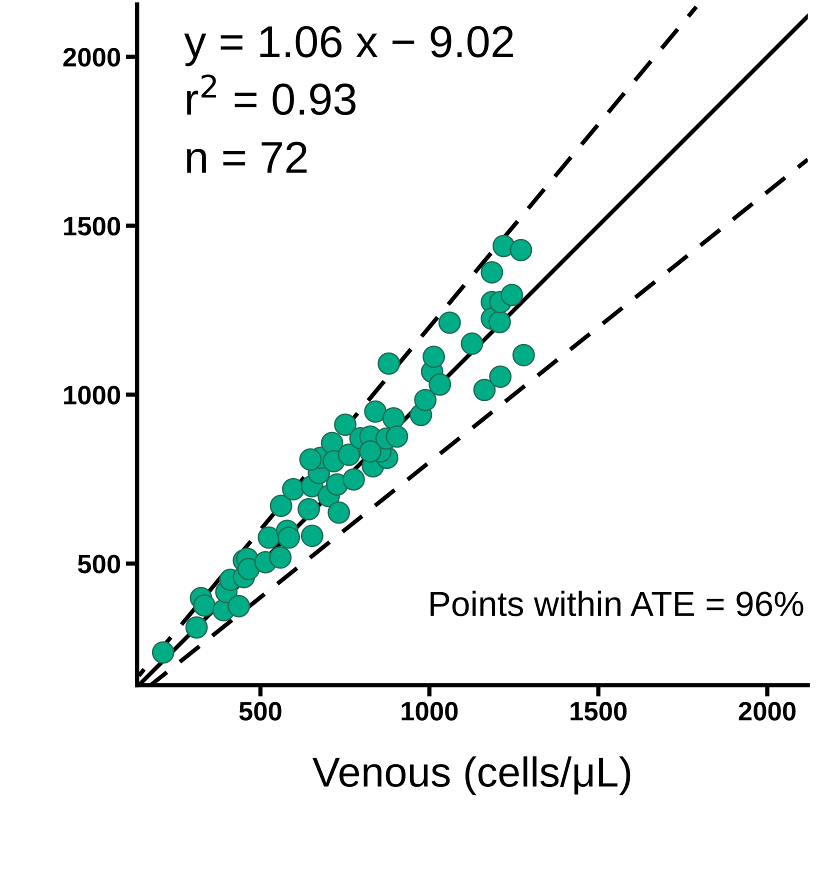 The width and height of the screenshot is (826, 883). Describe the element at coordinates (348, 46) in the screenshot. I see `annotation: y = 1.06 x − 9.02` at that location.